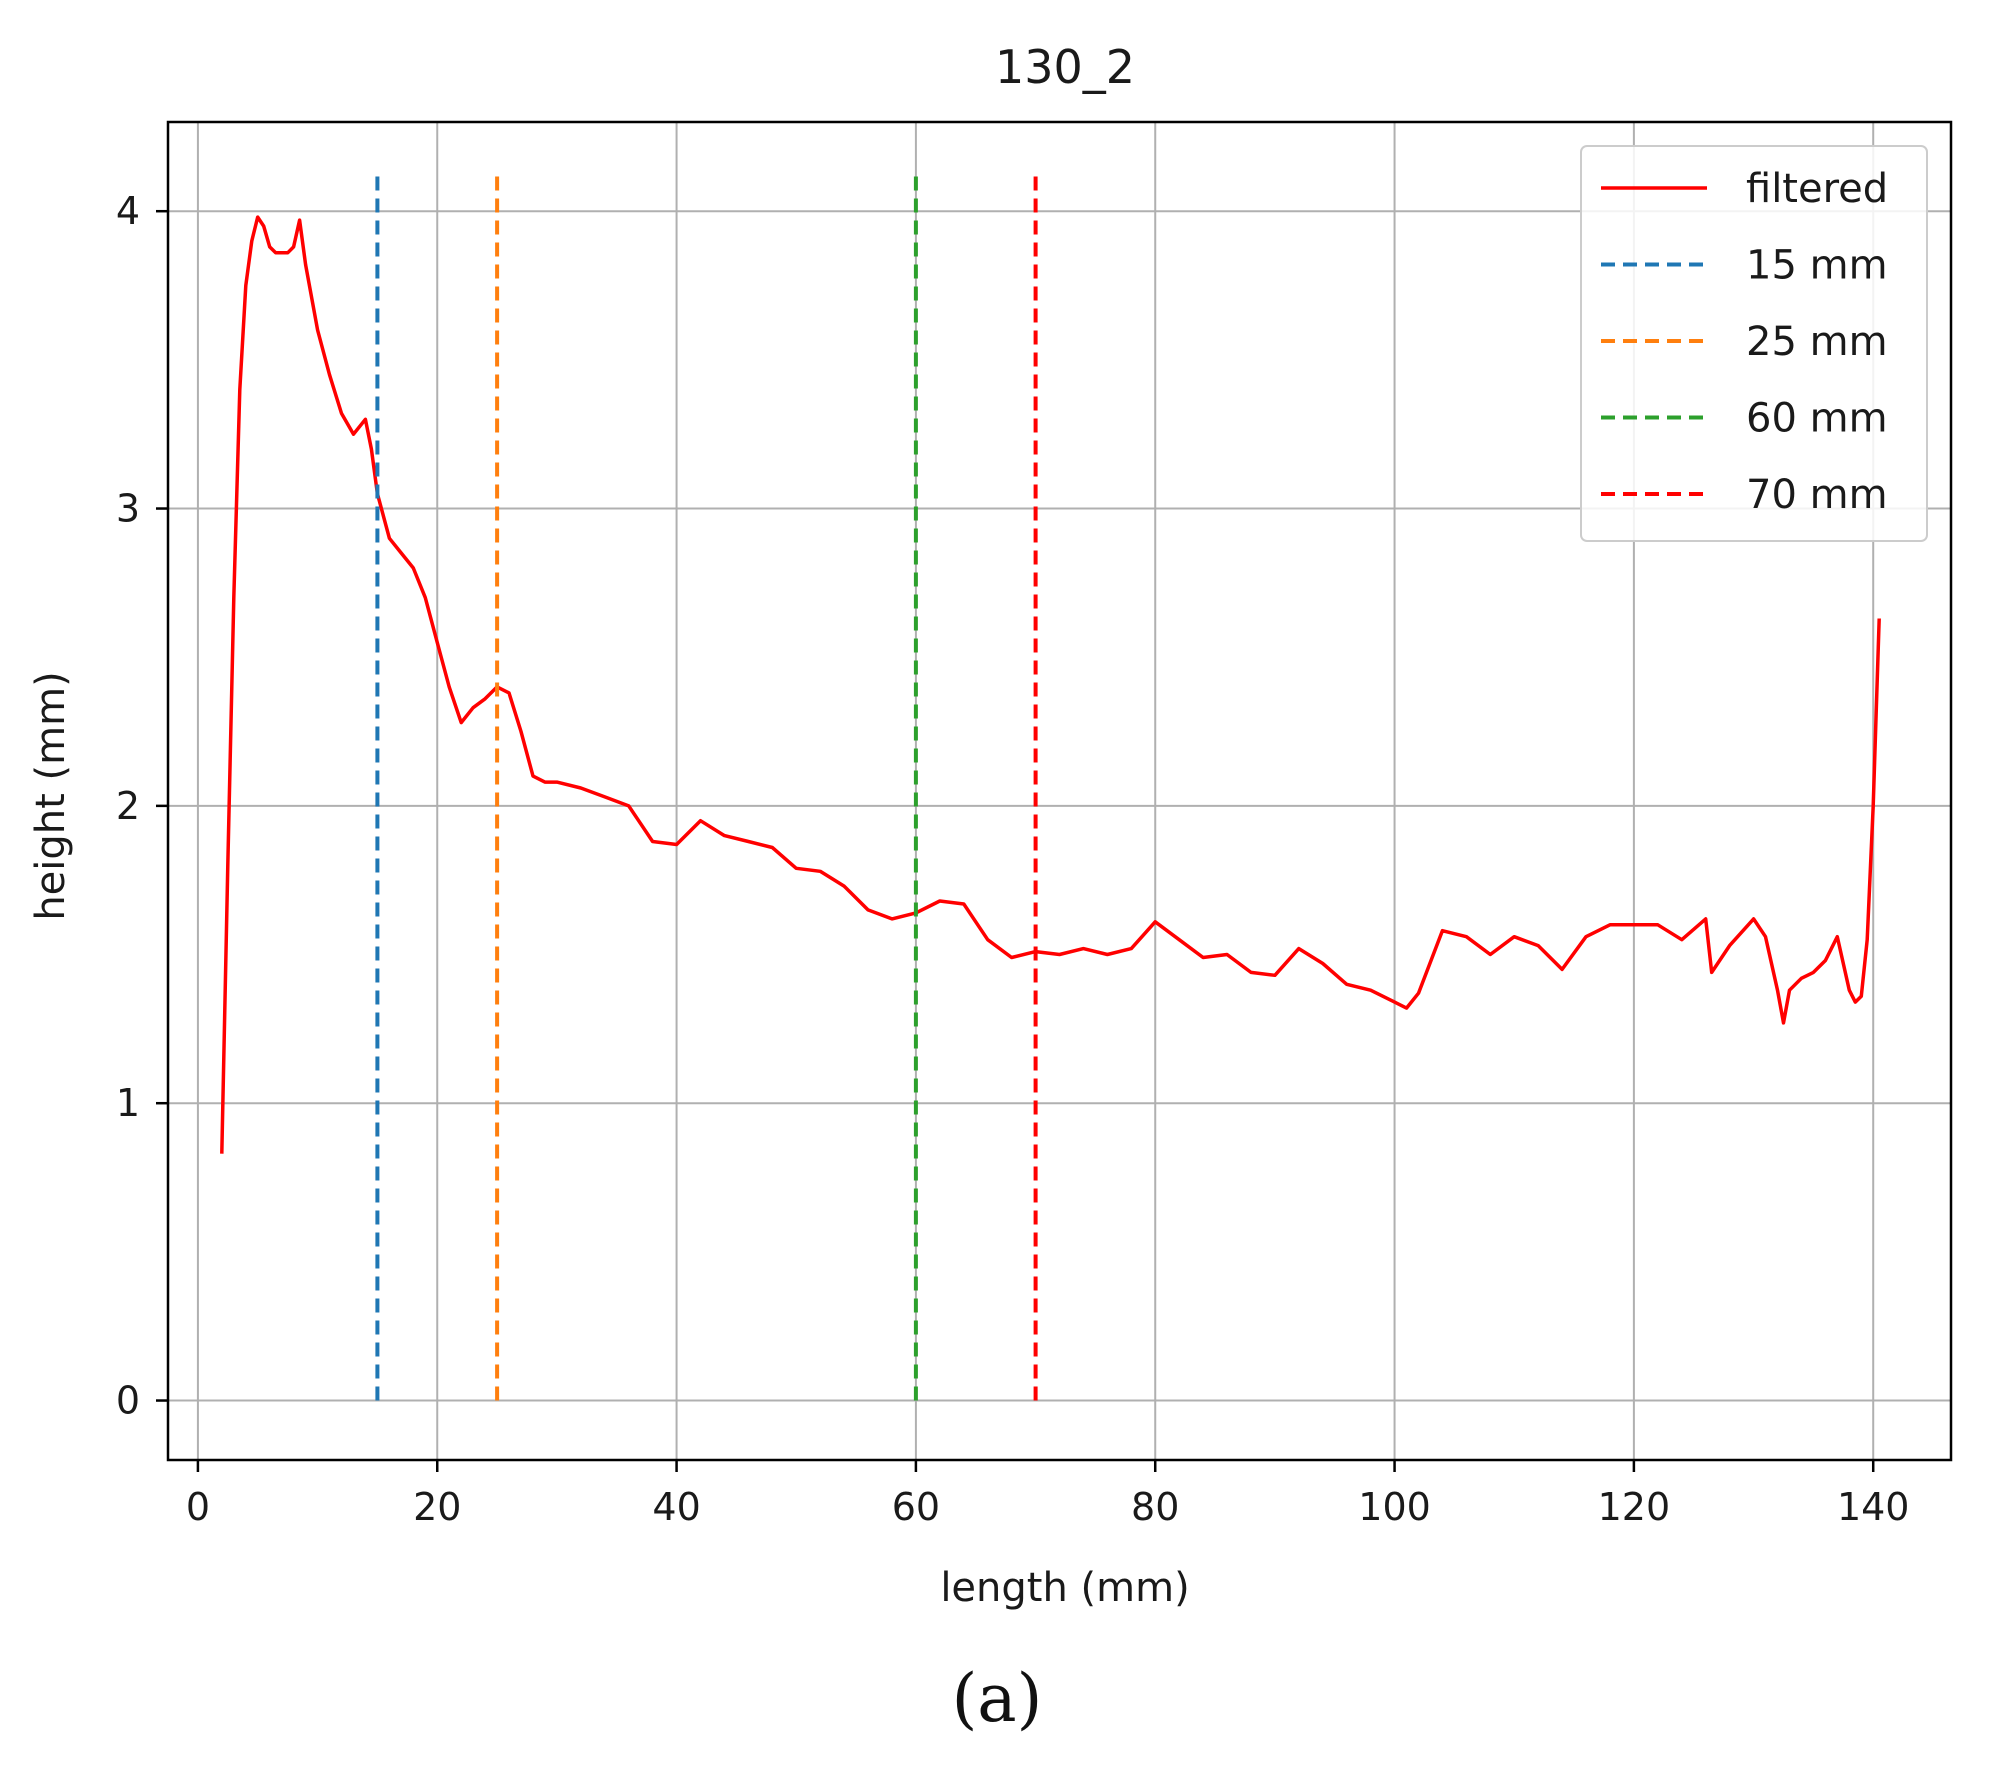 The image size is (1994, 1784). I want to click on legend-label: 60 mm, so click(1817, 419).